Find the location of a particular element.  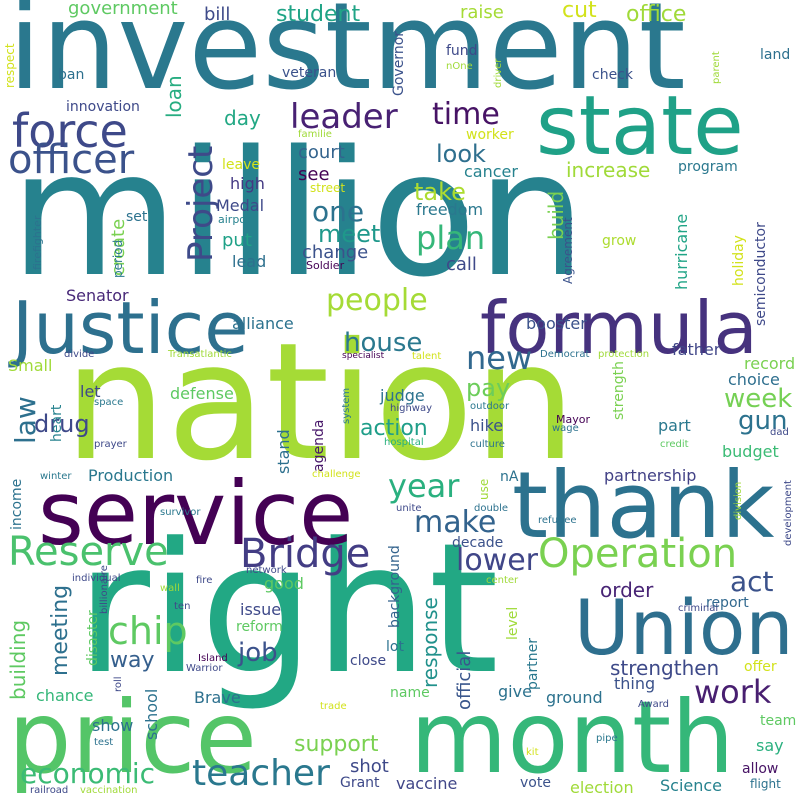

word-people: people is located at coordinates (377, 300).